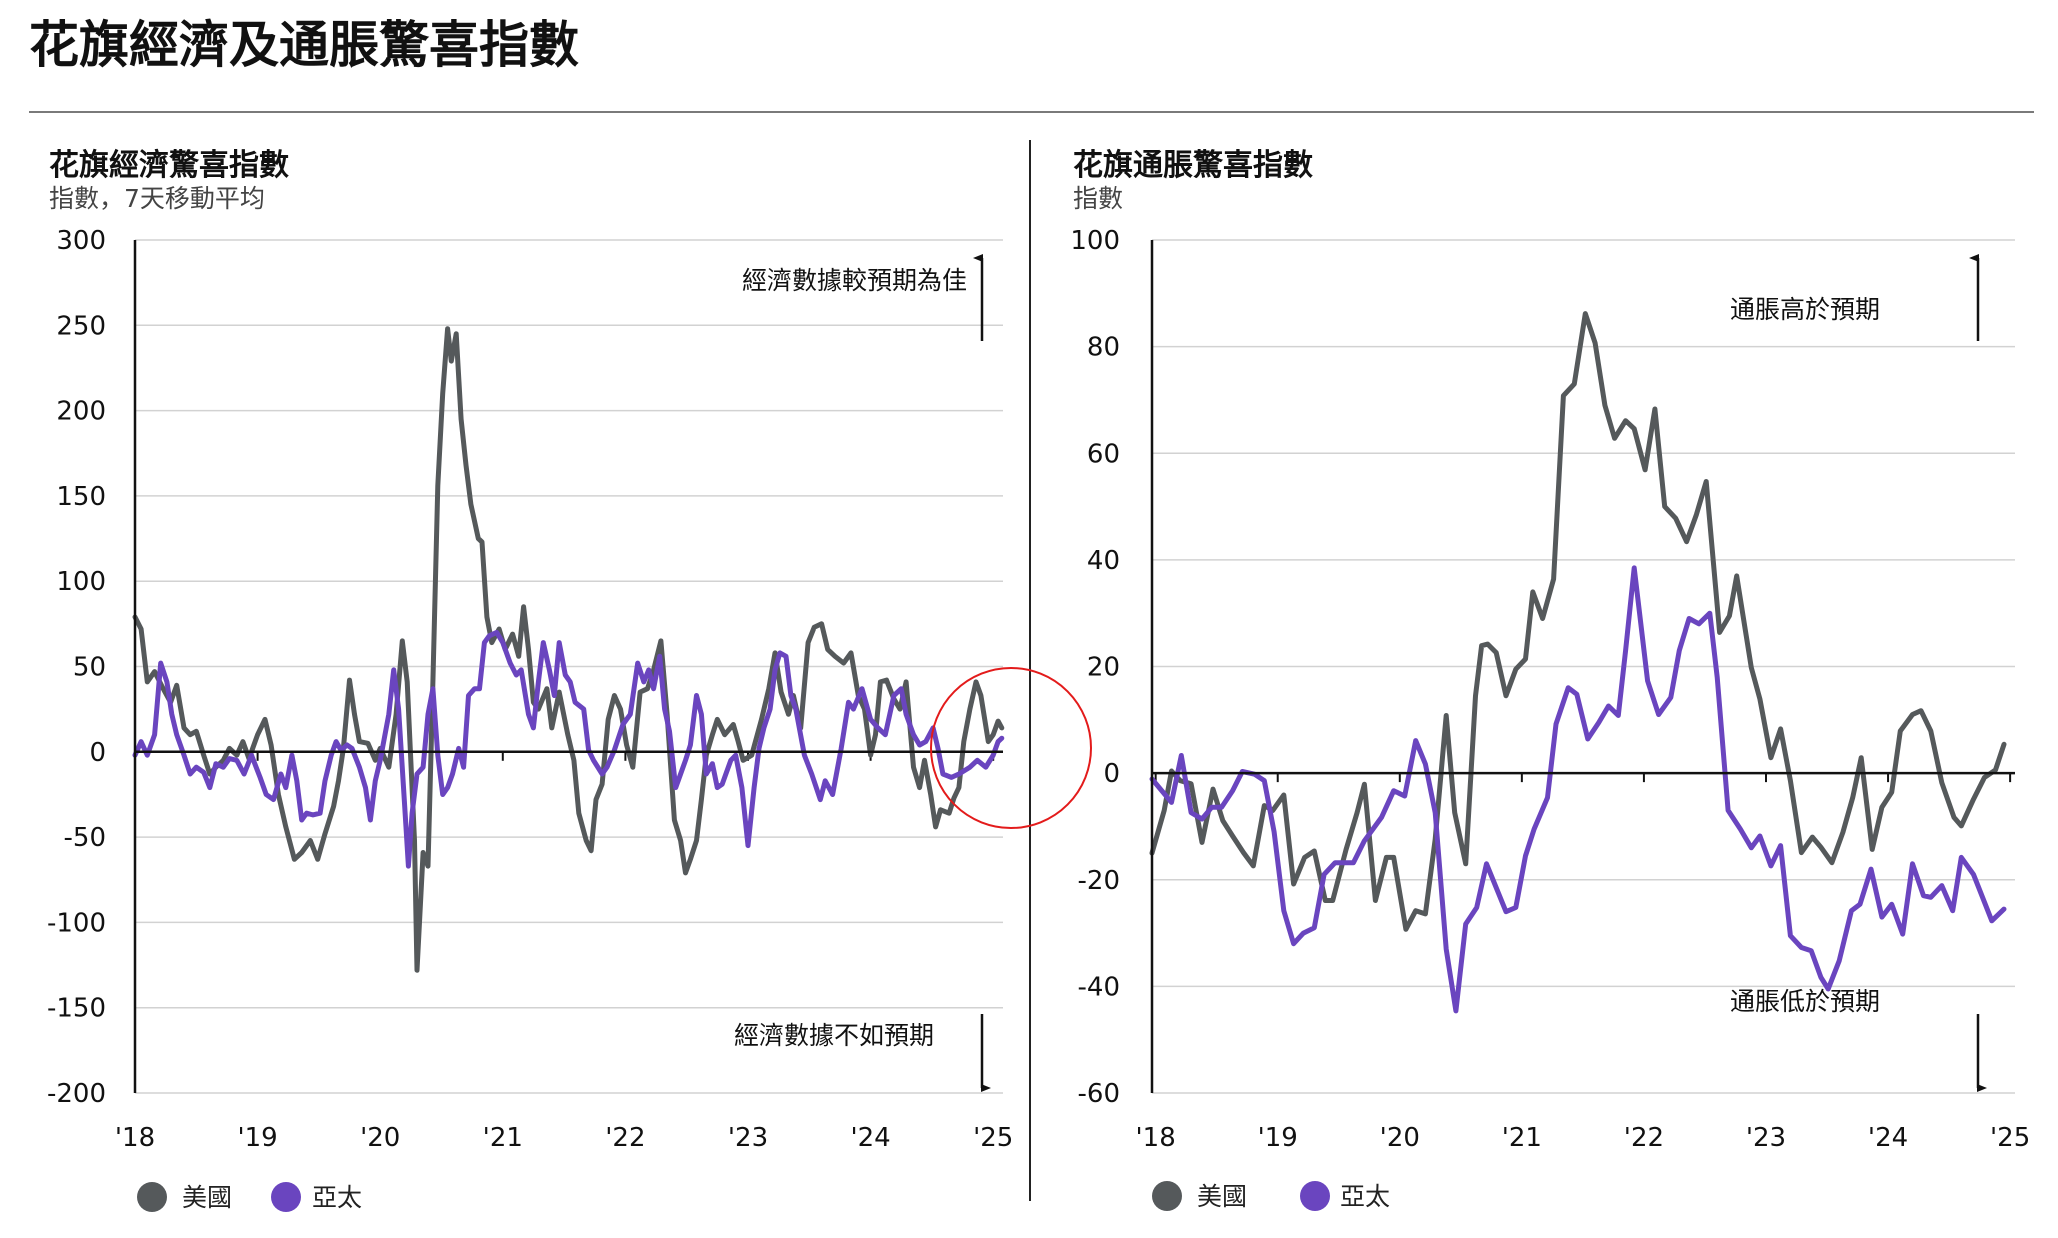  What do you see at coordinates (1103, 454) in the screenshot?
I see `y-tick-label: 60` at bounding box center [1103, 454].